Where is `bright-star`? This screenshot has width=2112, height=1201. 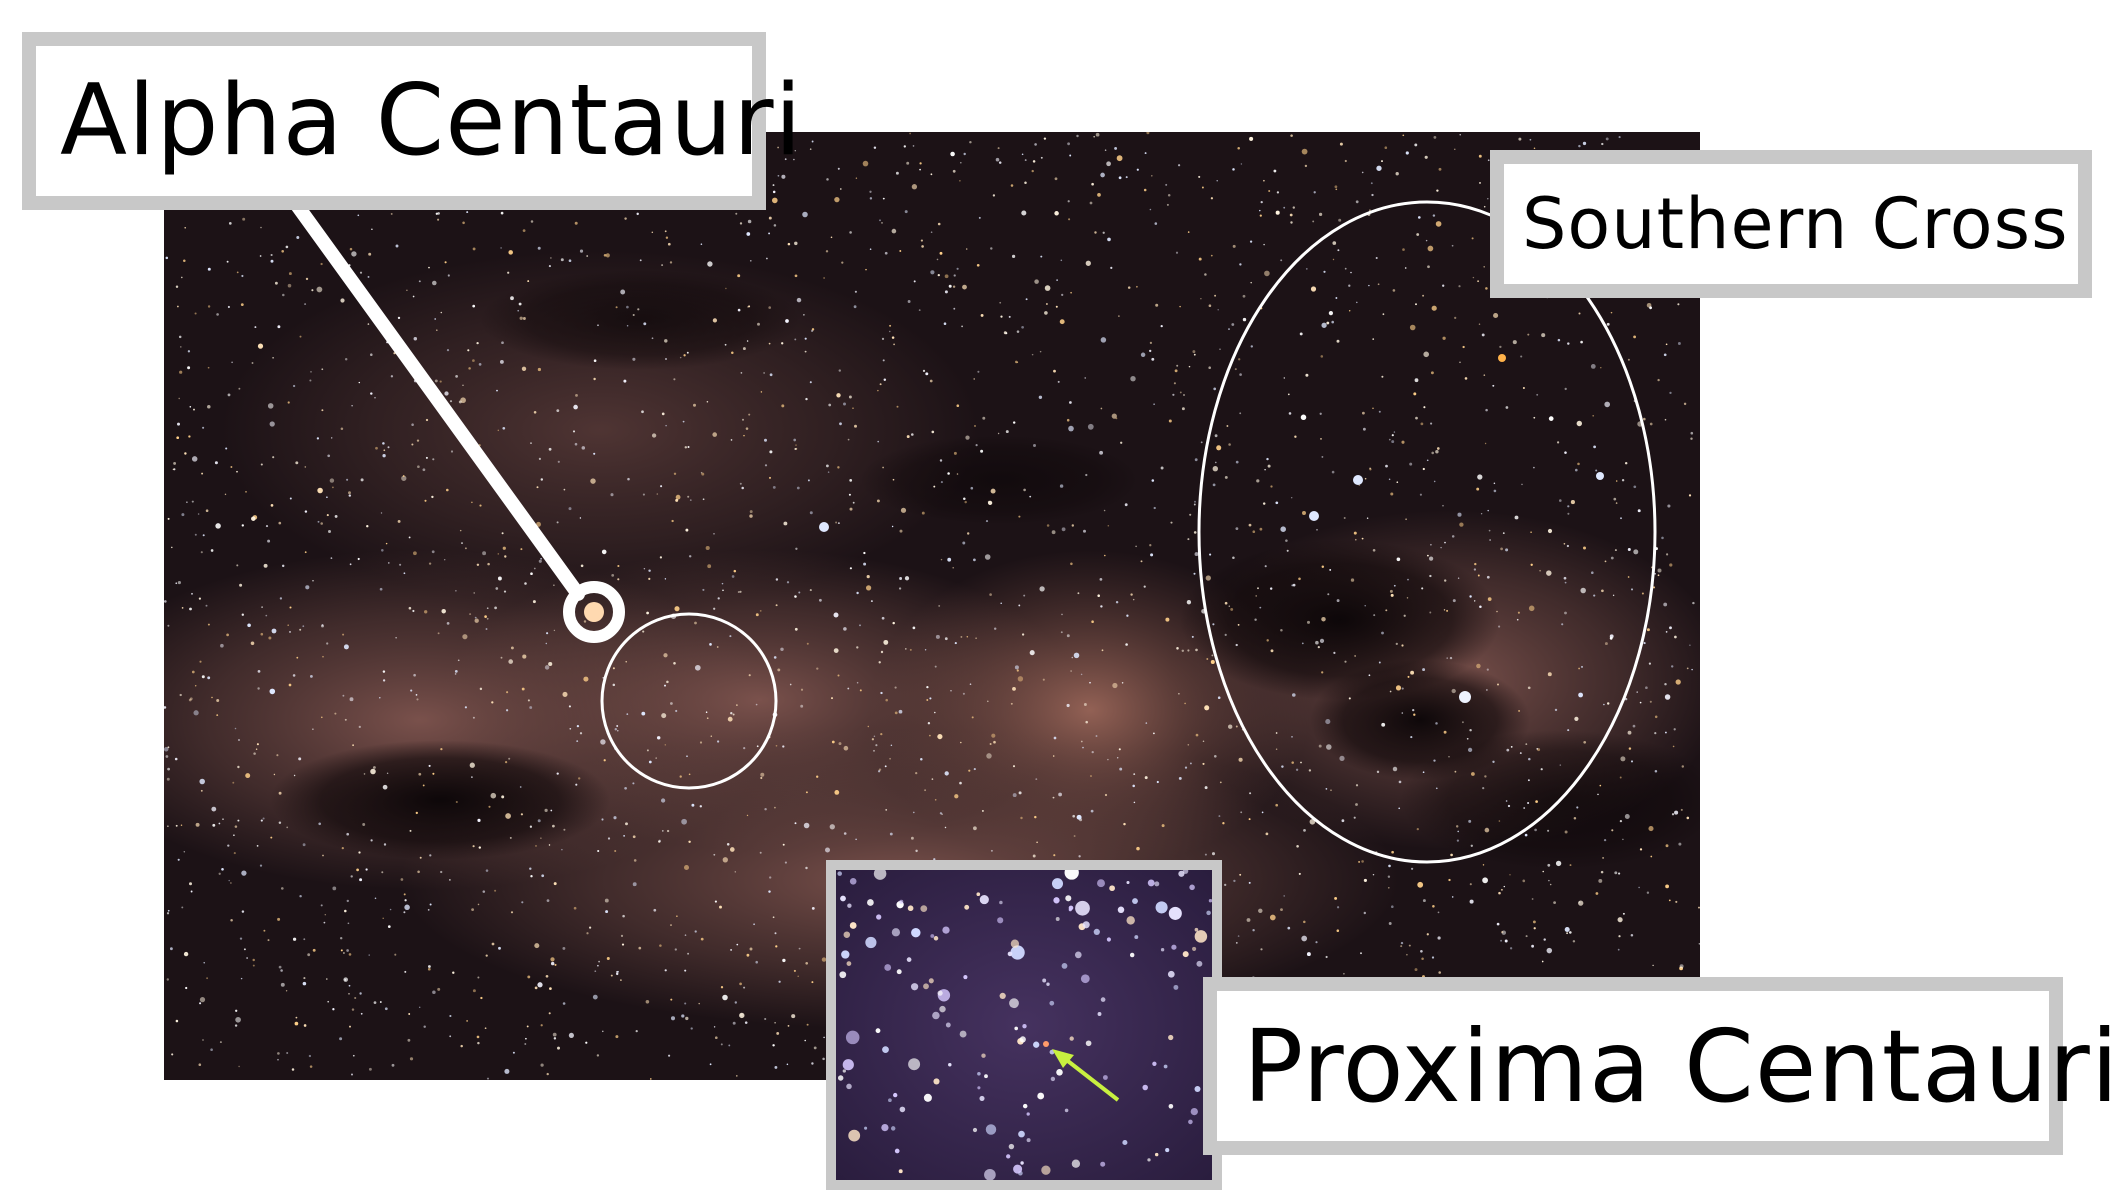
bright-star is located at coordinates (1502, 358).